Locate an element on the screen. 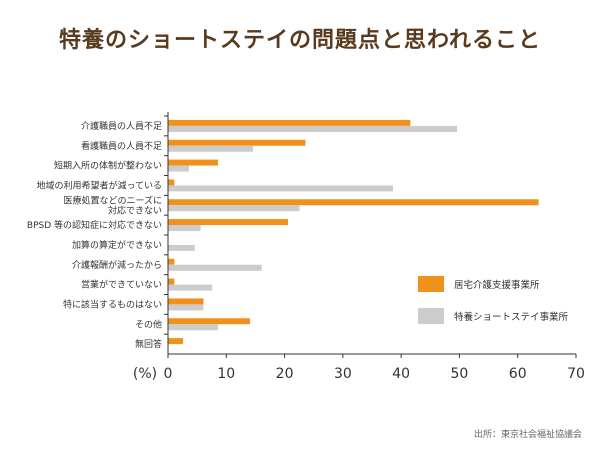 This screenshot has width=600, height=450. category-label: 短期入所の体制が整わない is located at coordinates (108, 166).